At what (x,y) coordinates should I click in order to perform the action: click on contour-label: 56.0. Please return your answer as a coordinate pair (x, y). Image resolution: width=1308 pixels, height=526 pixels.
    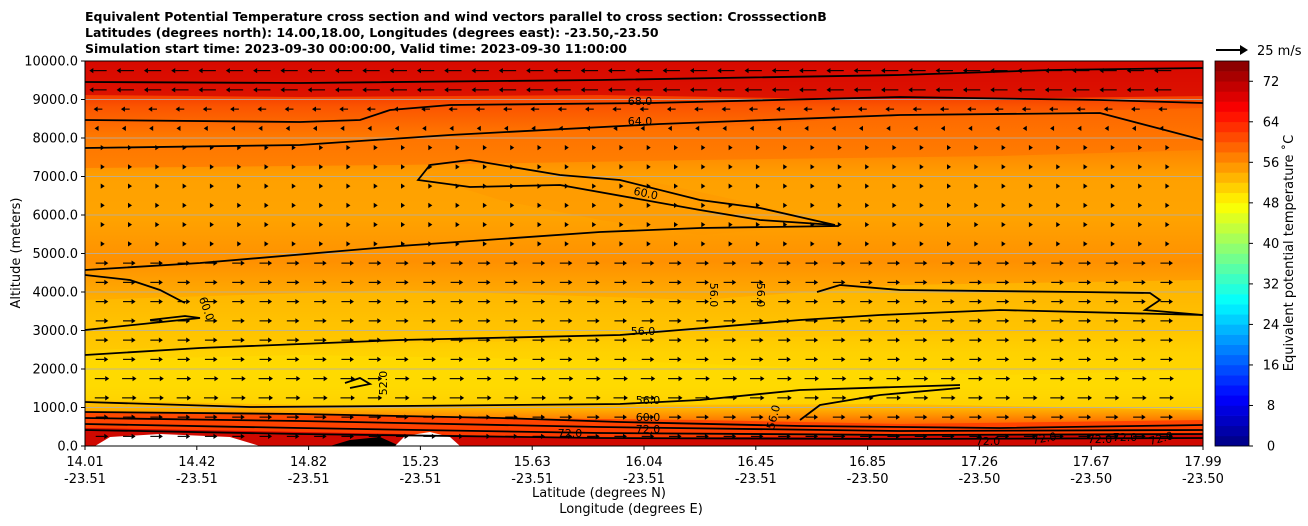
    Looking at the image, I should click on (773, 417).